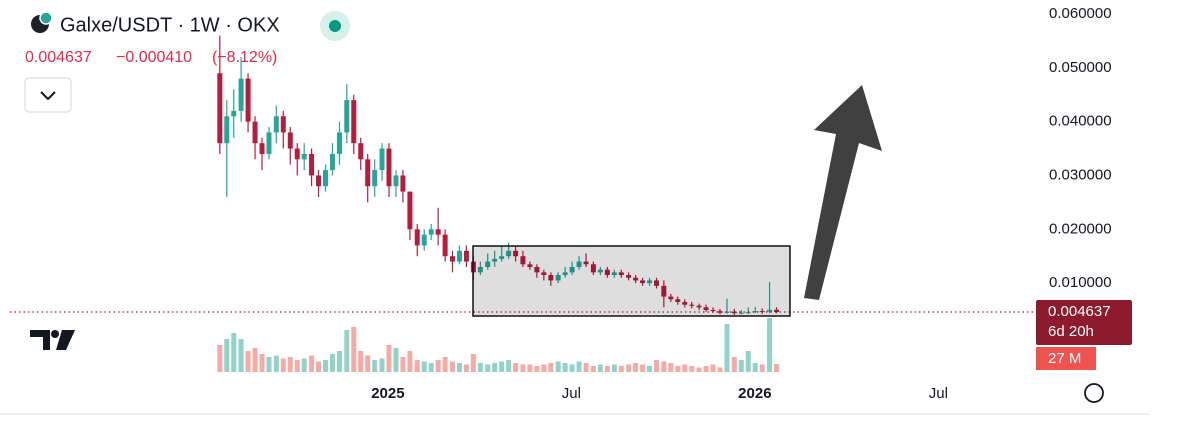 This screenshot has width=1200, height=423. Describe the element at coordinates (1071, 331) in the screenshot. I see `countdown: 6d 20h` at that location.